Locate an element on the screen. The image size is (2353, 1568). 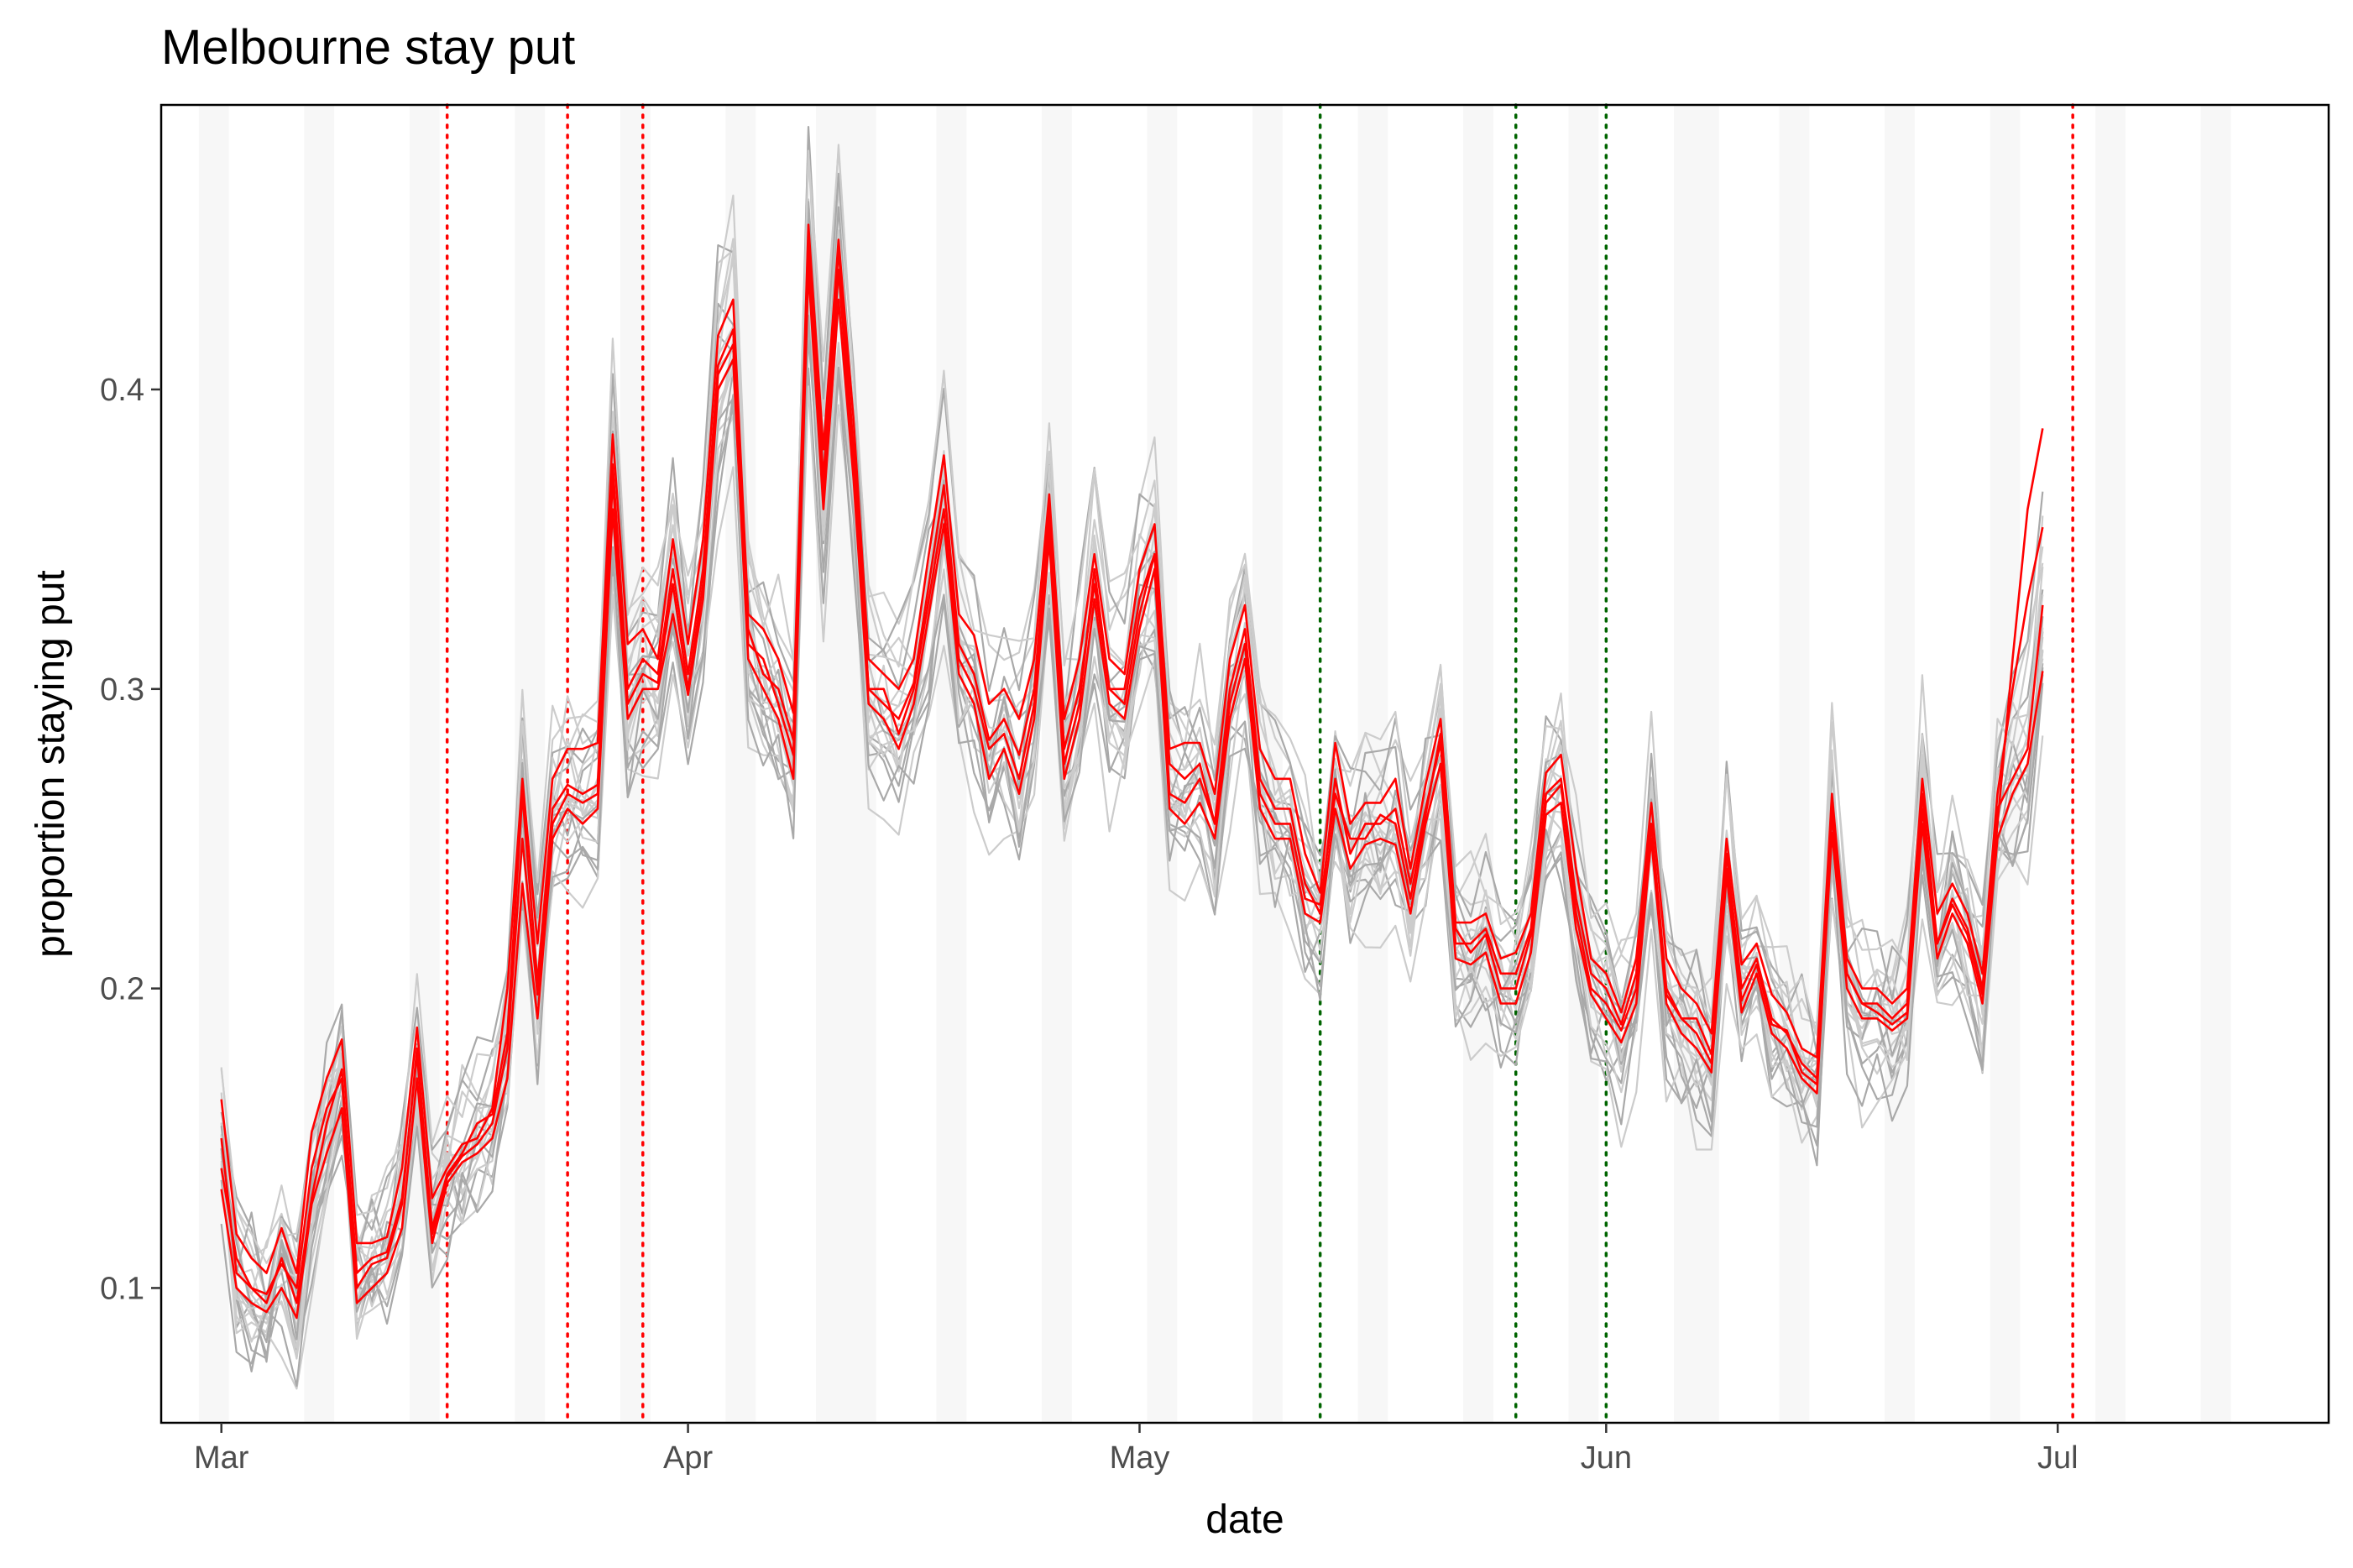
x-axis: Mar Apr May Jun Jul is located at coordinates (1136, 1449).